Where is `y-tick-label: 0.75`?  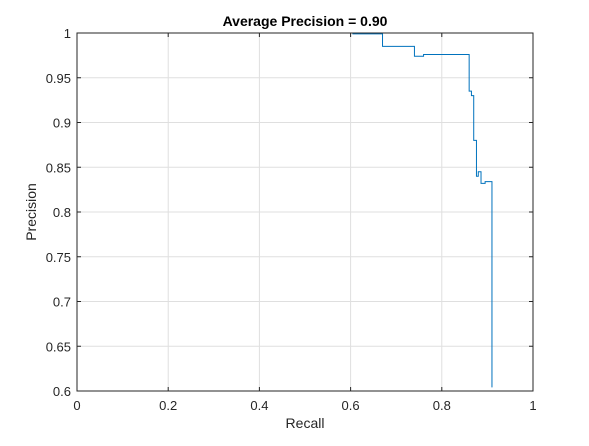
y-tick-label: 0.75 is located at coordinates (58, 257).